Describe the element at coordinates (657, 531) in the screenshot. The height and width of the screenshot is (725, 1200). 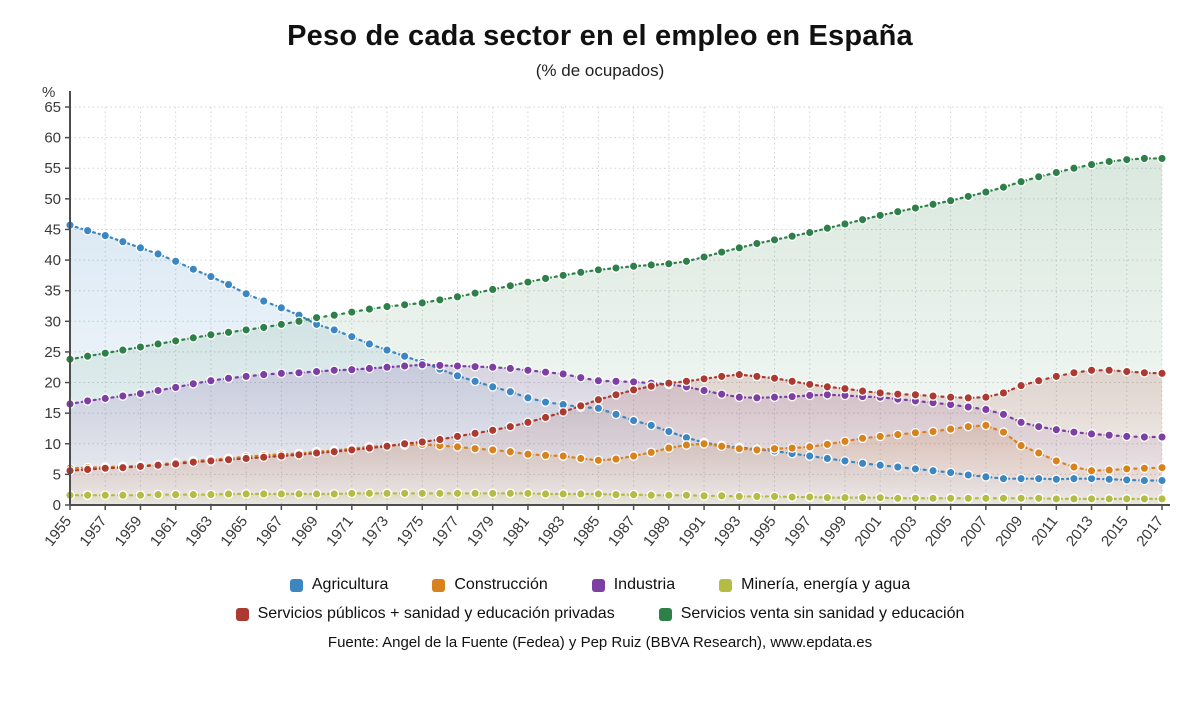
I see `svg-text: 1989` at that location.